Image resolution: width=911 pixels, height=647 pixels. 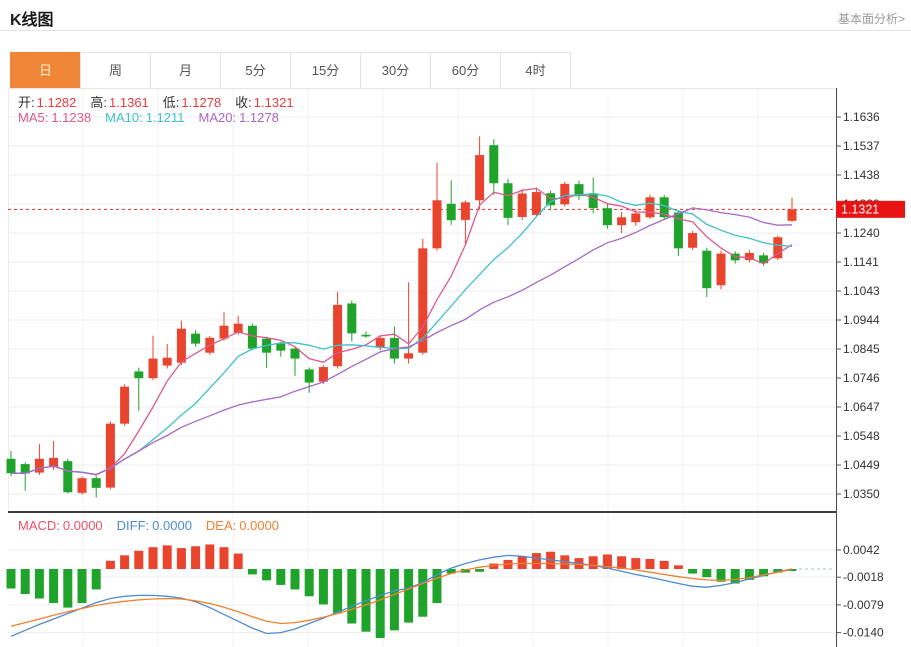 I want to click on price-axis-label: 1.0449, so click(x=861, y=465).